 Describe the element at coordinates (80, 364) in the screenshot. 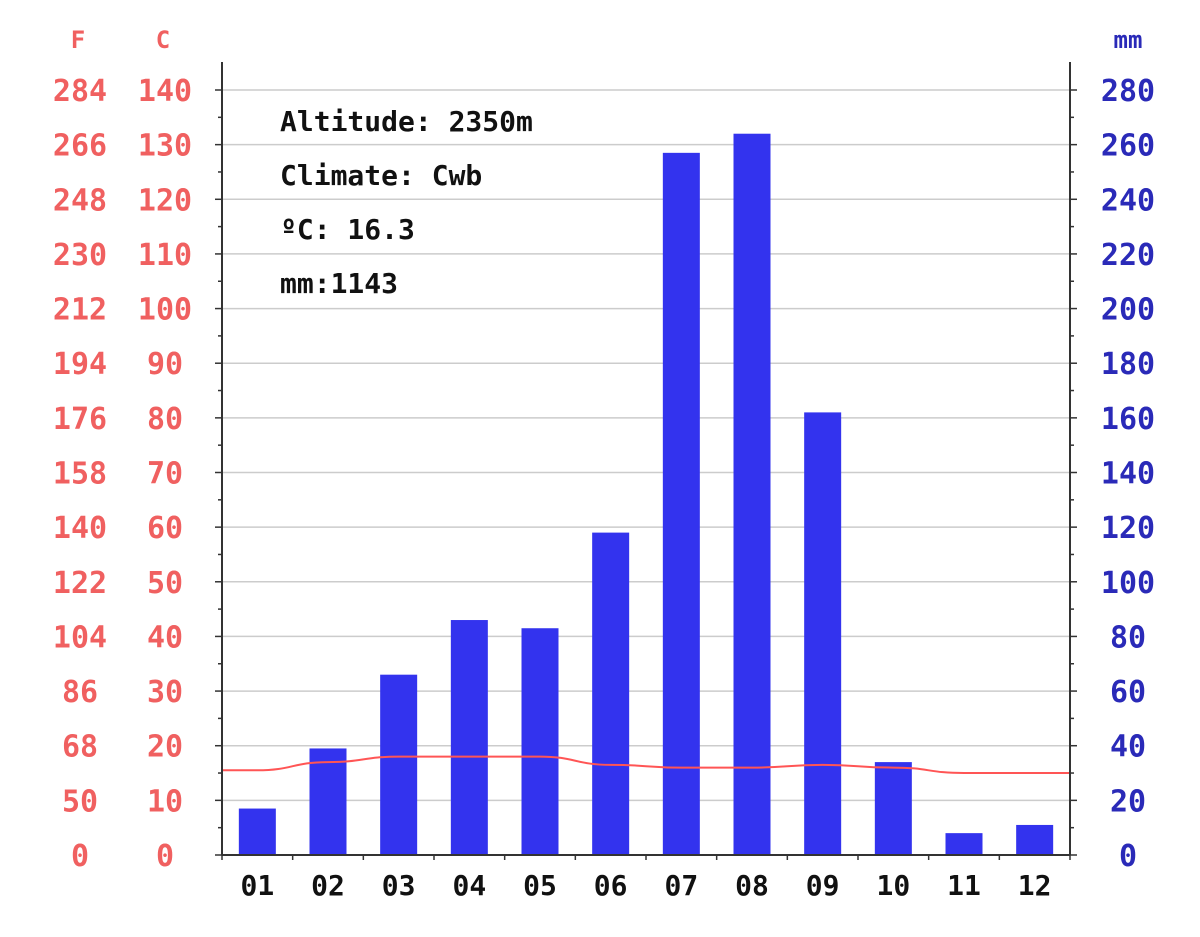

I see `fahrenheit-tick-label: 194` at that location.